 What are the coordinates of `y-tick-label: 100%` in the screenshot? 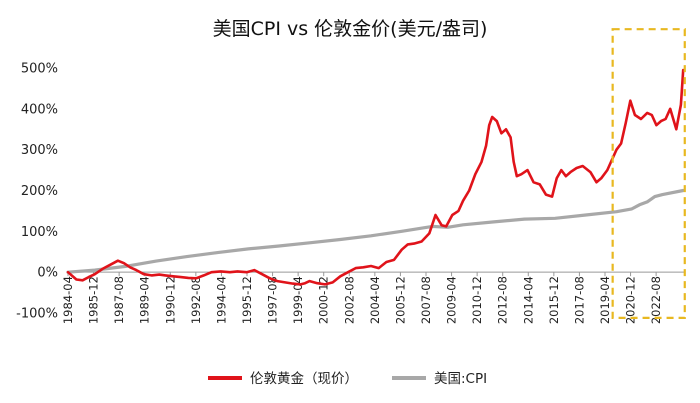 It's located at (39, 232).